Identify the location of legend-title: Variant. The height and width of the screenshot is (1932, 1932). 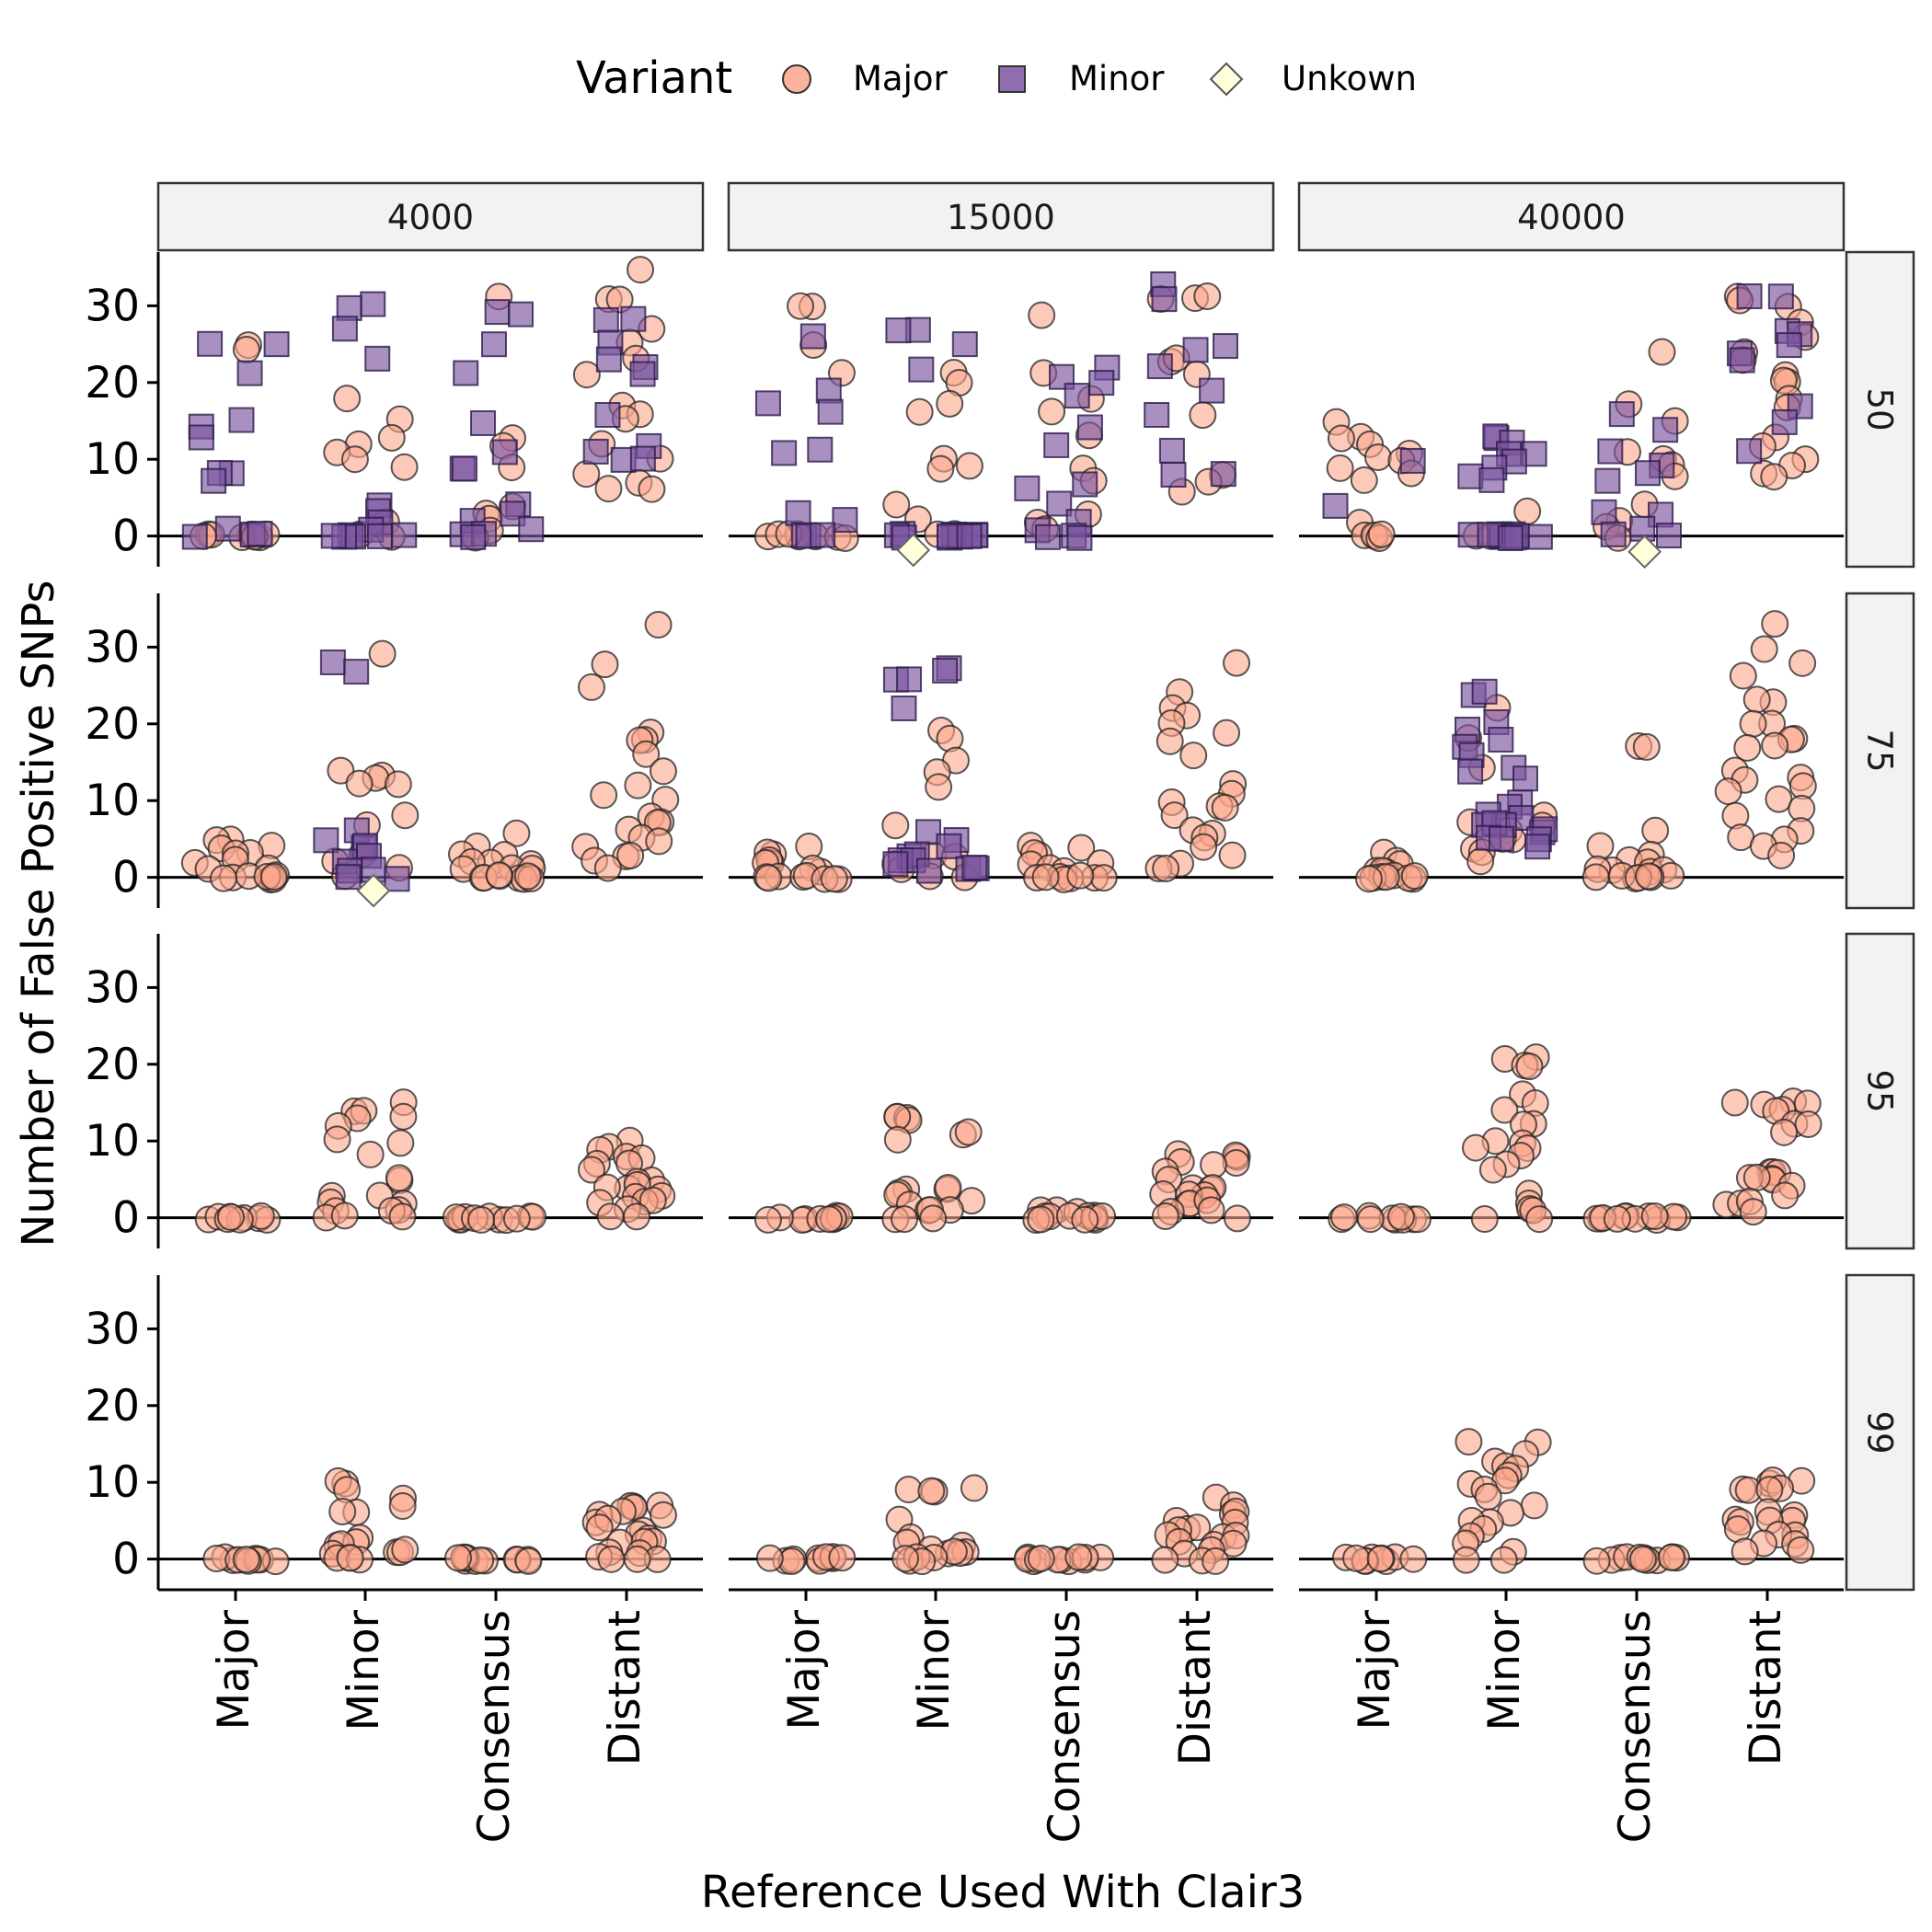
(654, 78).